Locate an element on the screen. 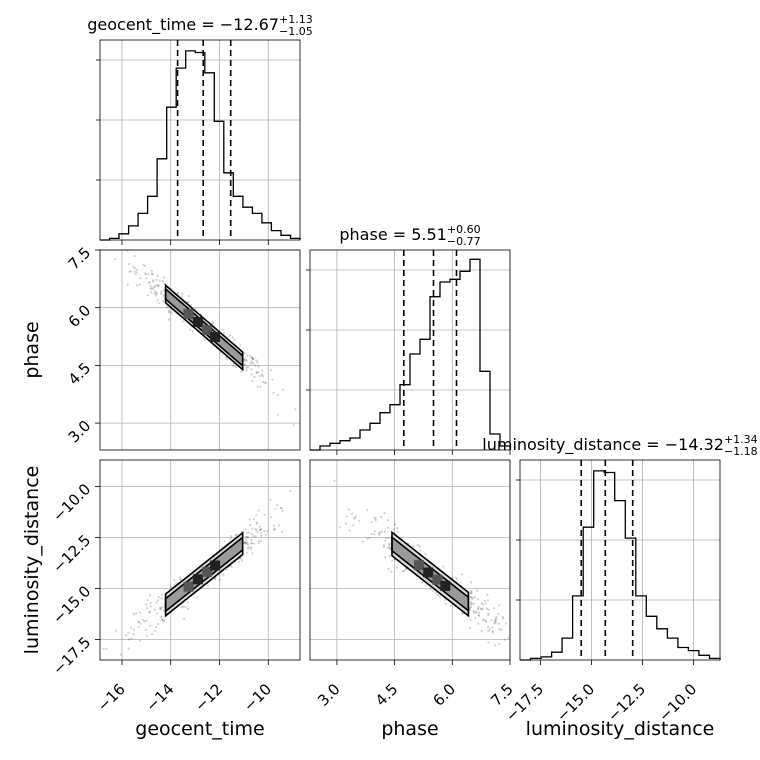 This screenshot has height=760, width=760. x-tick-label: 3.0 is located at coordinates (329, 695).